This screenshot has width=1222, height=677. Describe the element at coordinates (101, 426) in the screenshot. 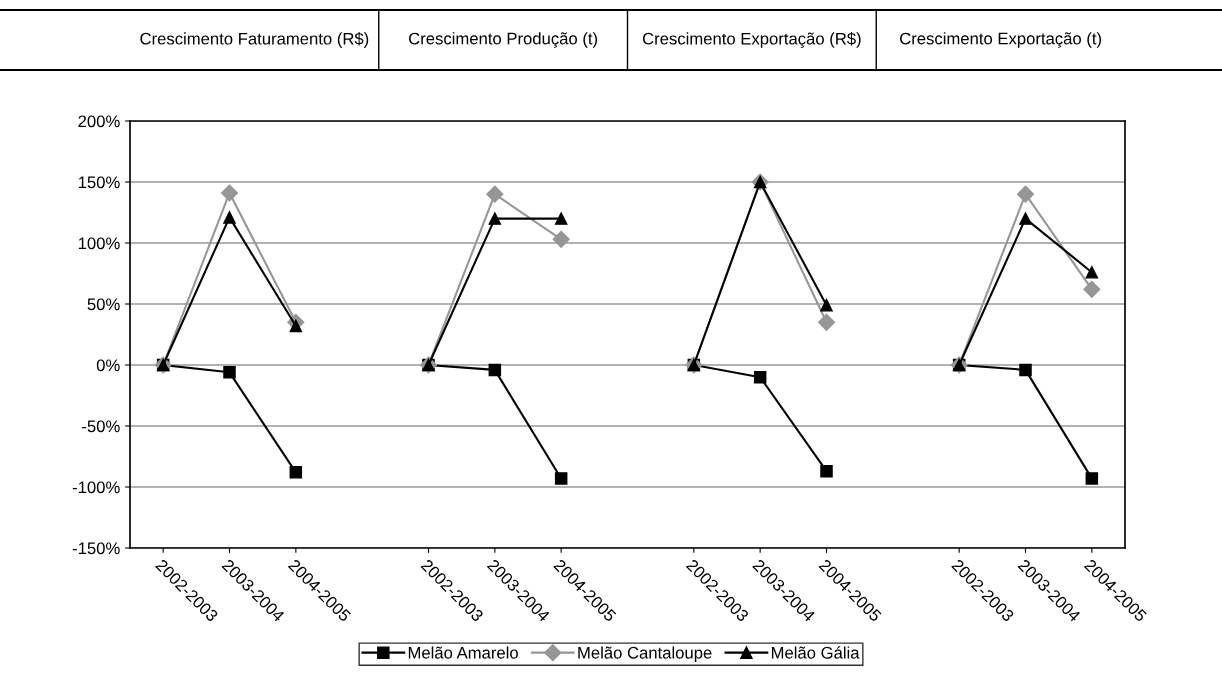

I see `y-tick-label: -50%` at that location.